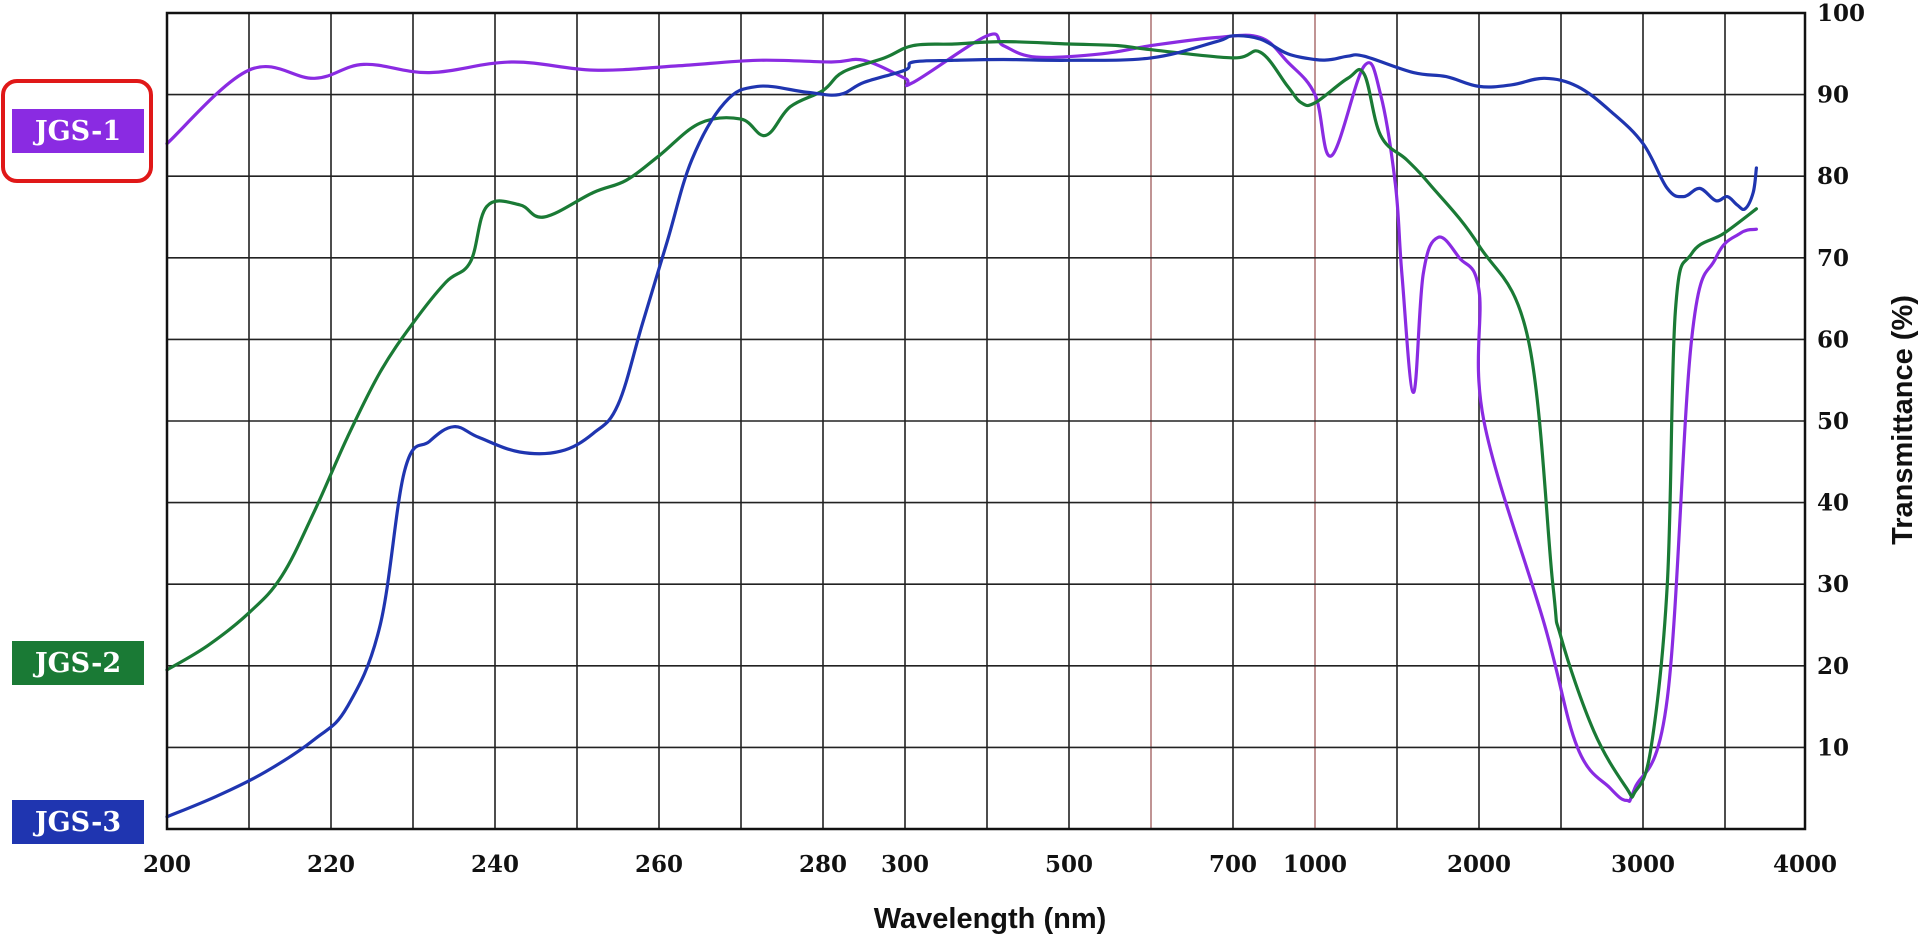  Describe the element at coordinates (331, 864) in the screenshot. I see `x-tick-label: 220` at that location.